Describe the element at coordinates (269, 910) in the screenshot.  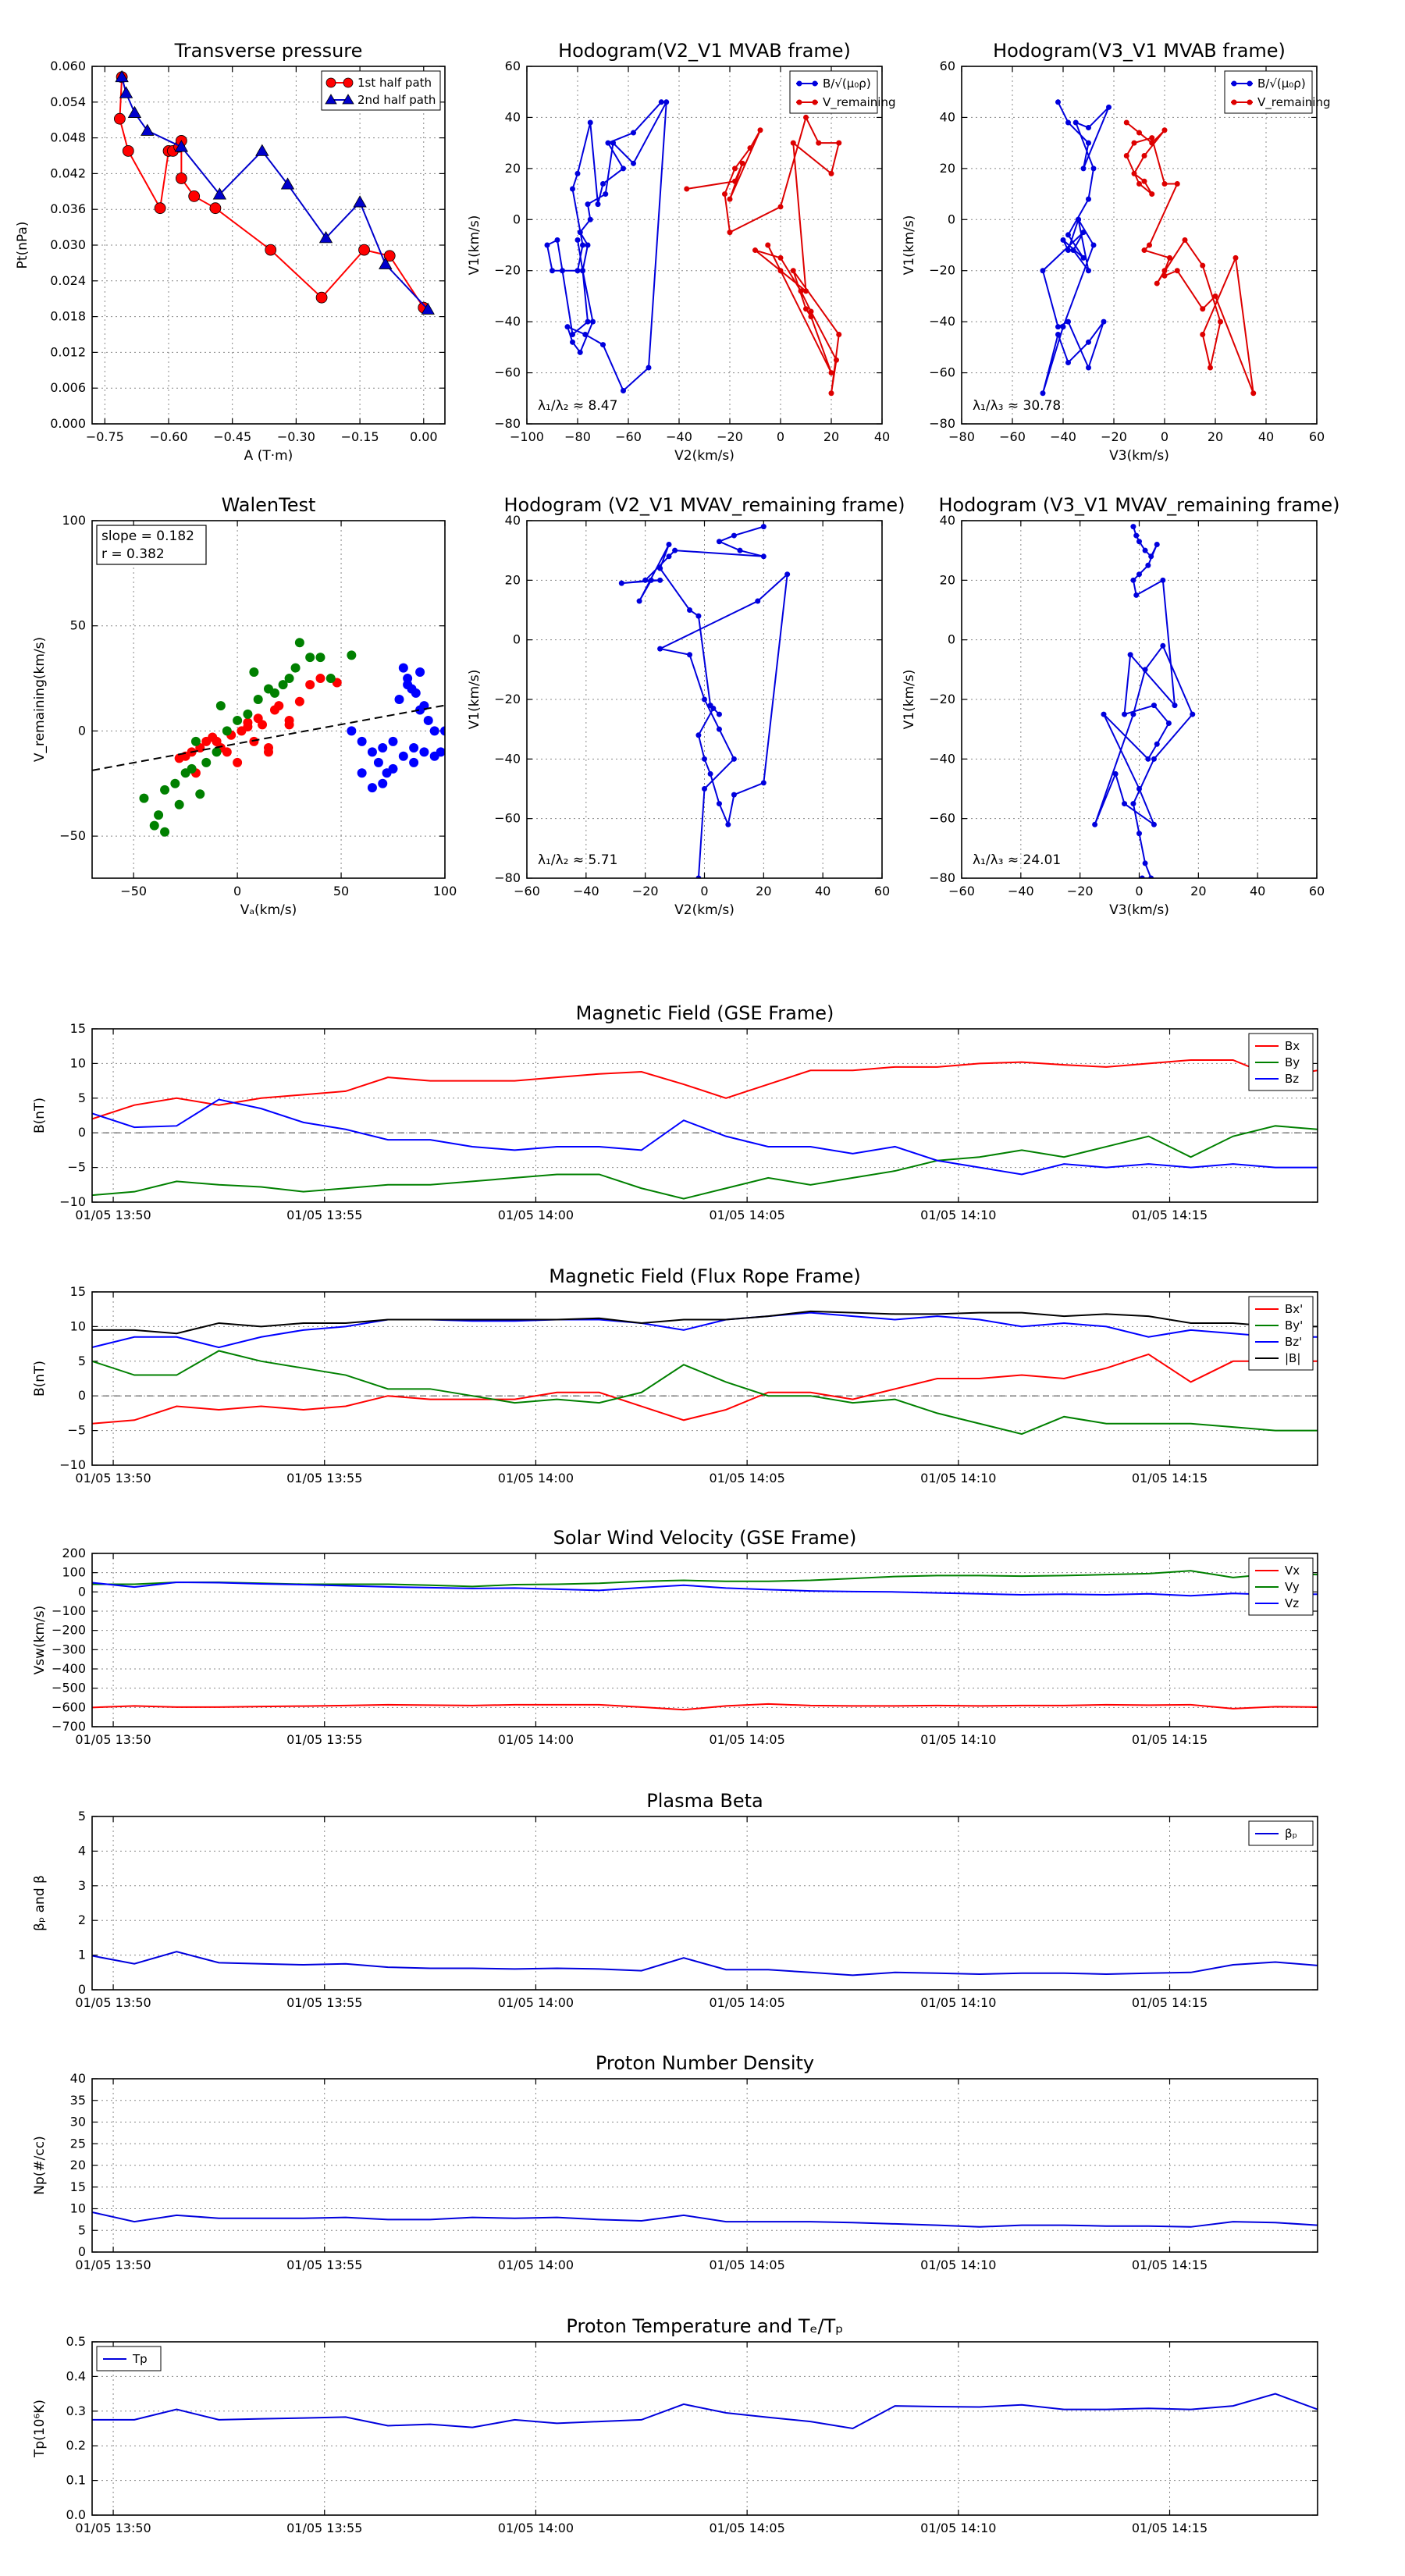
I see `x-axis-label: Vₐ(km/s)` at that location.